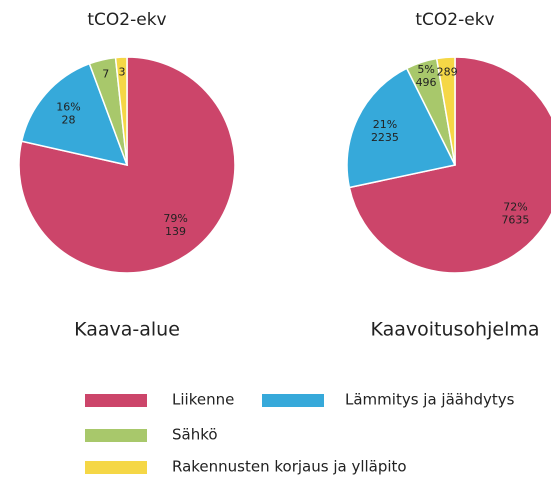 The width and height of the screenshot is (551, 480). I want to click on data-label-line: 7, so click(105, 74).